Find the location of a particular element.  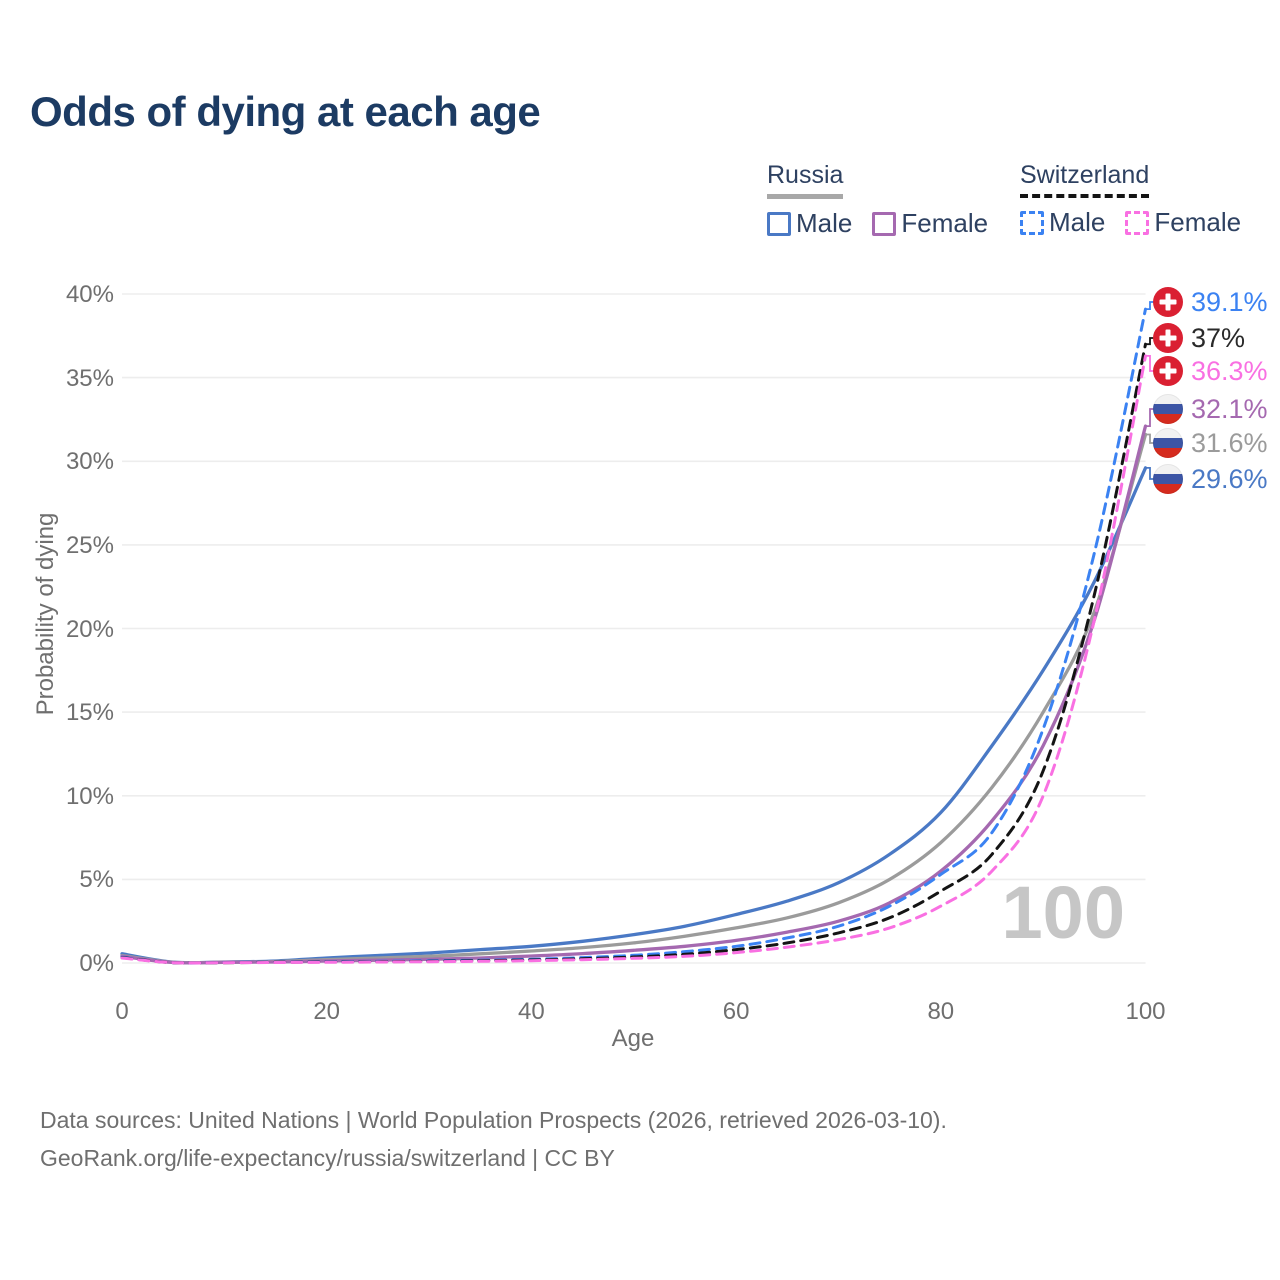

legend-toggle-russia-male: Male is located at coordinates (809, 223).